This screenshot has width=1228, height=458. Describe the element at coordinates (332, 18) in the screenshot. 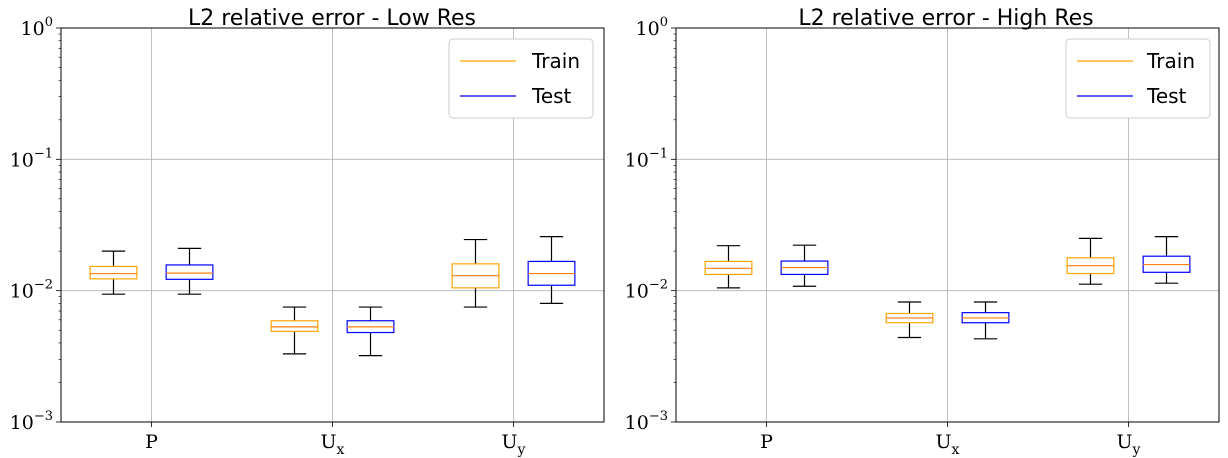

I see `chart-title: L2 relative error - Low Res` at that location.